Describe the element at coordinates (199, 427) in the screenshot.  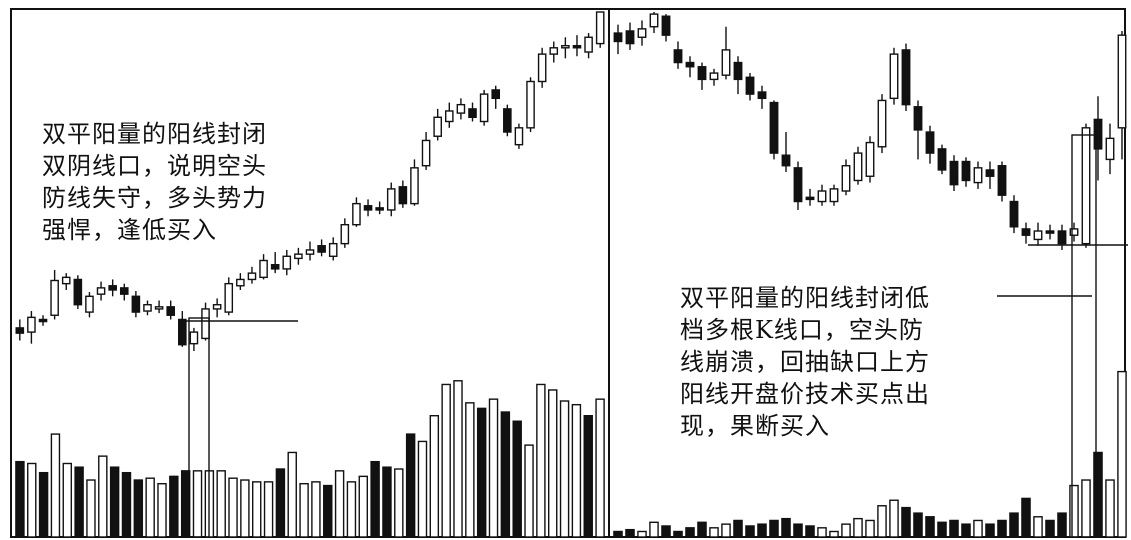
I see `left-highlight-box` at that location.